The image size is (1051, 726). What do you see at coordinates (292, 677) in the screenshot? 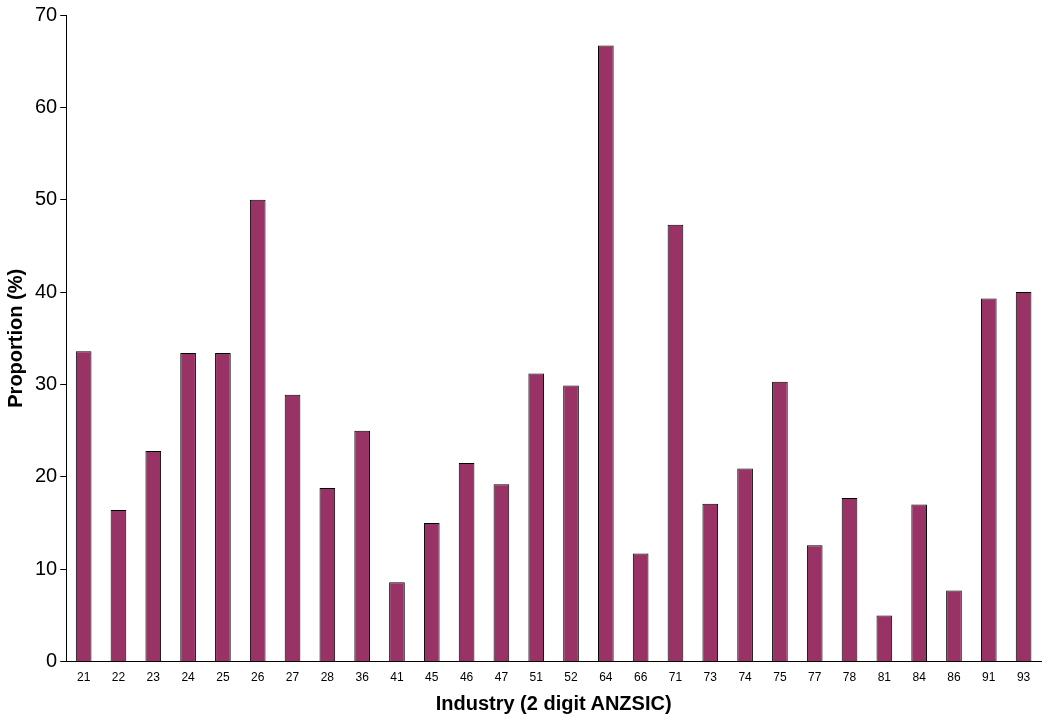
I see `x-tick-label: 27` at bounding box center [292, 677].